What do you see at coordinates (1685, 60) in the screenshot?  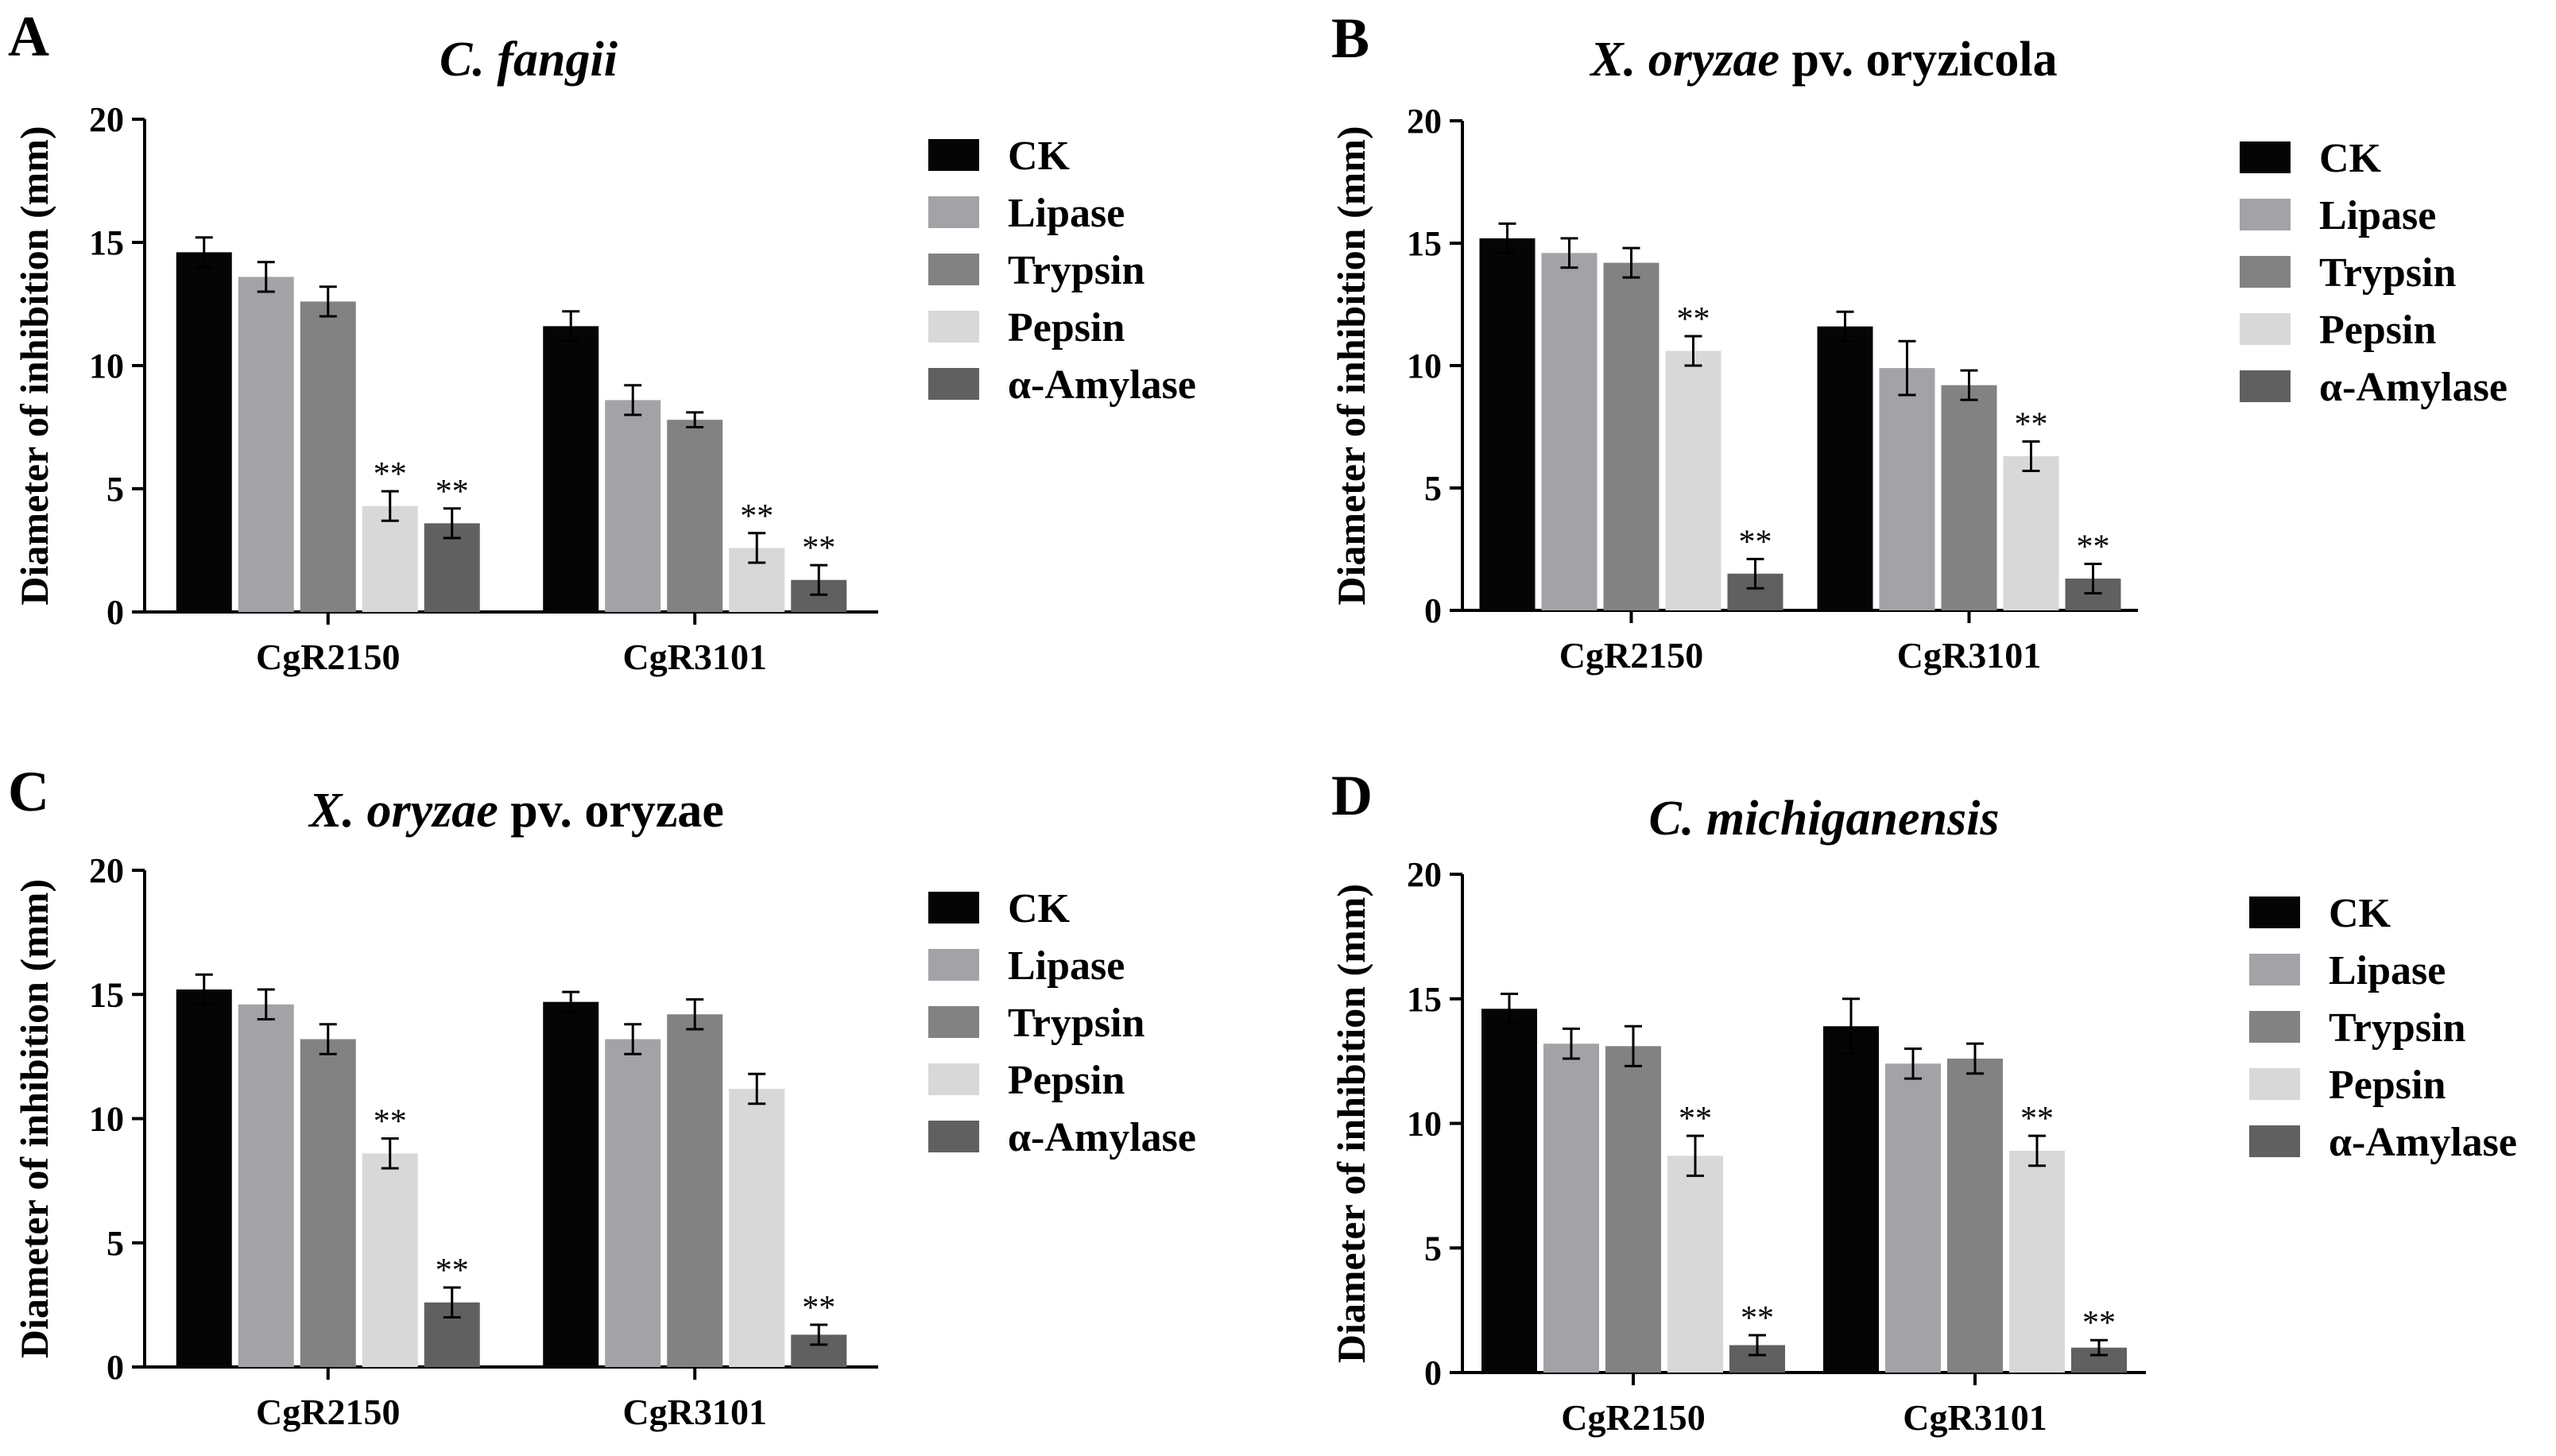 I see `chart-title-italic: X. oryzae` at bounding box center [1685, 60].